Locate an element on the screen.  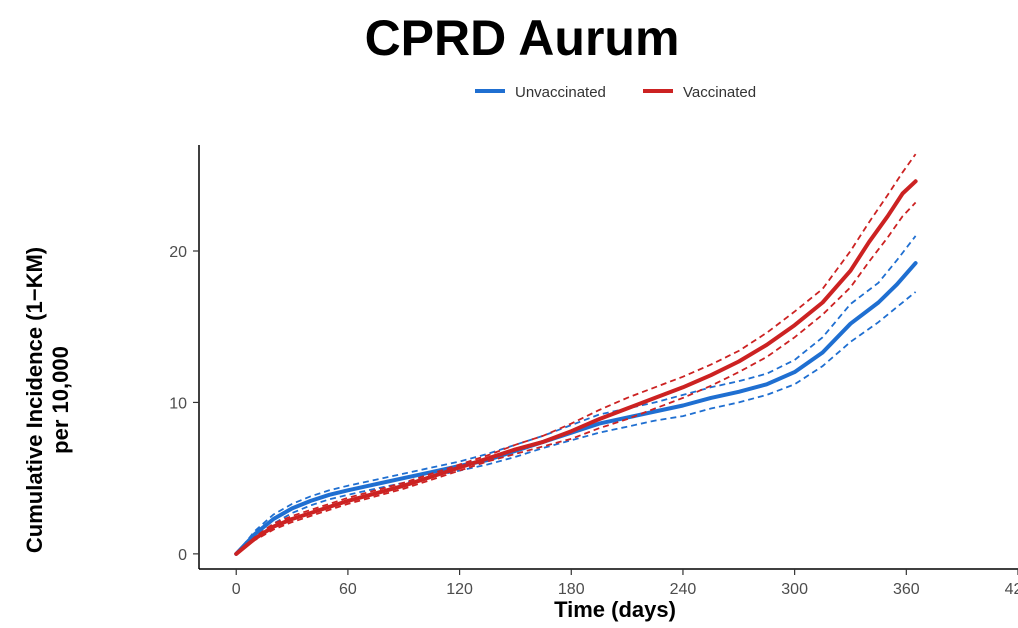
x-tick-label-60: 60 is located at coordinates (348, 589).